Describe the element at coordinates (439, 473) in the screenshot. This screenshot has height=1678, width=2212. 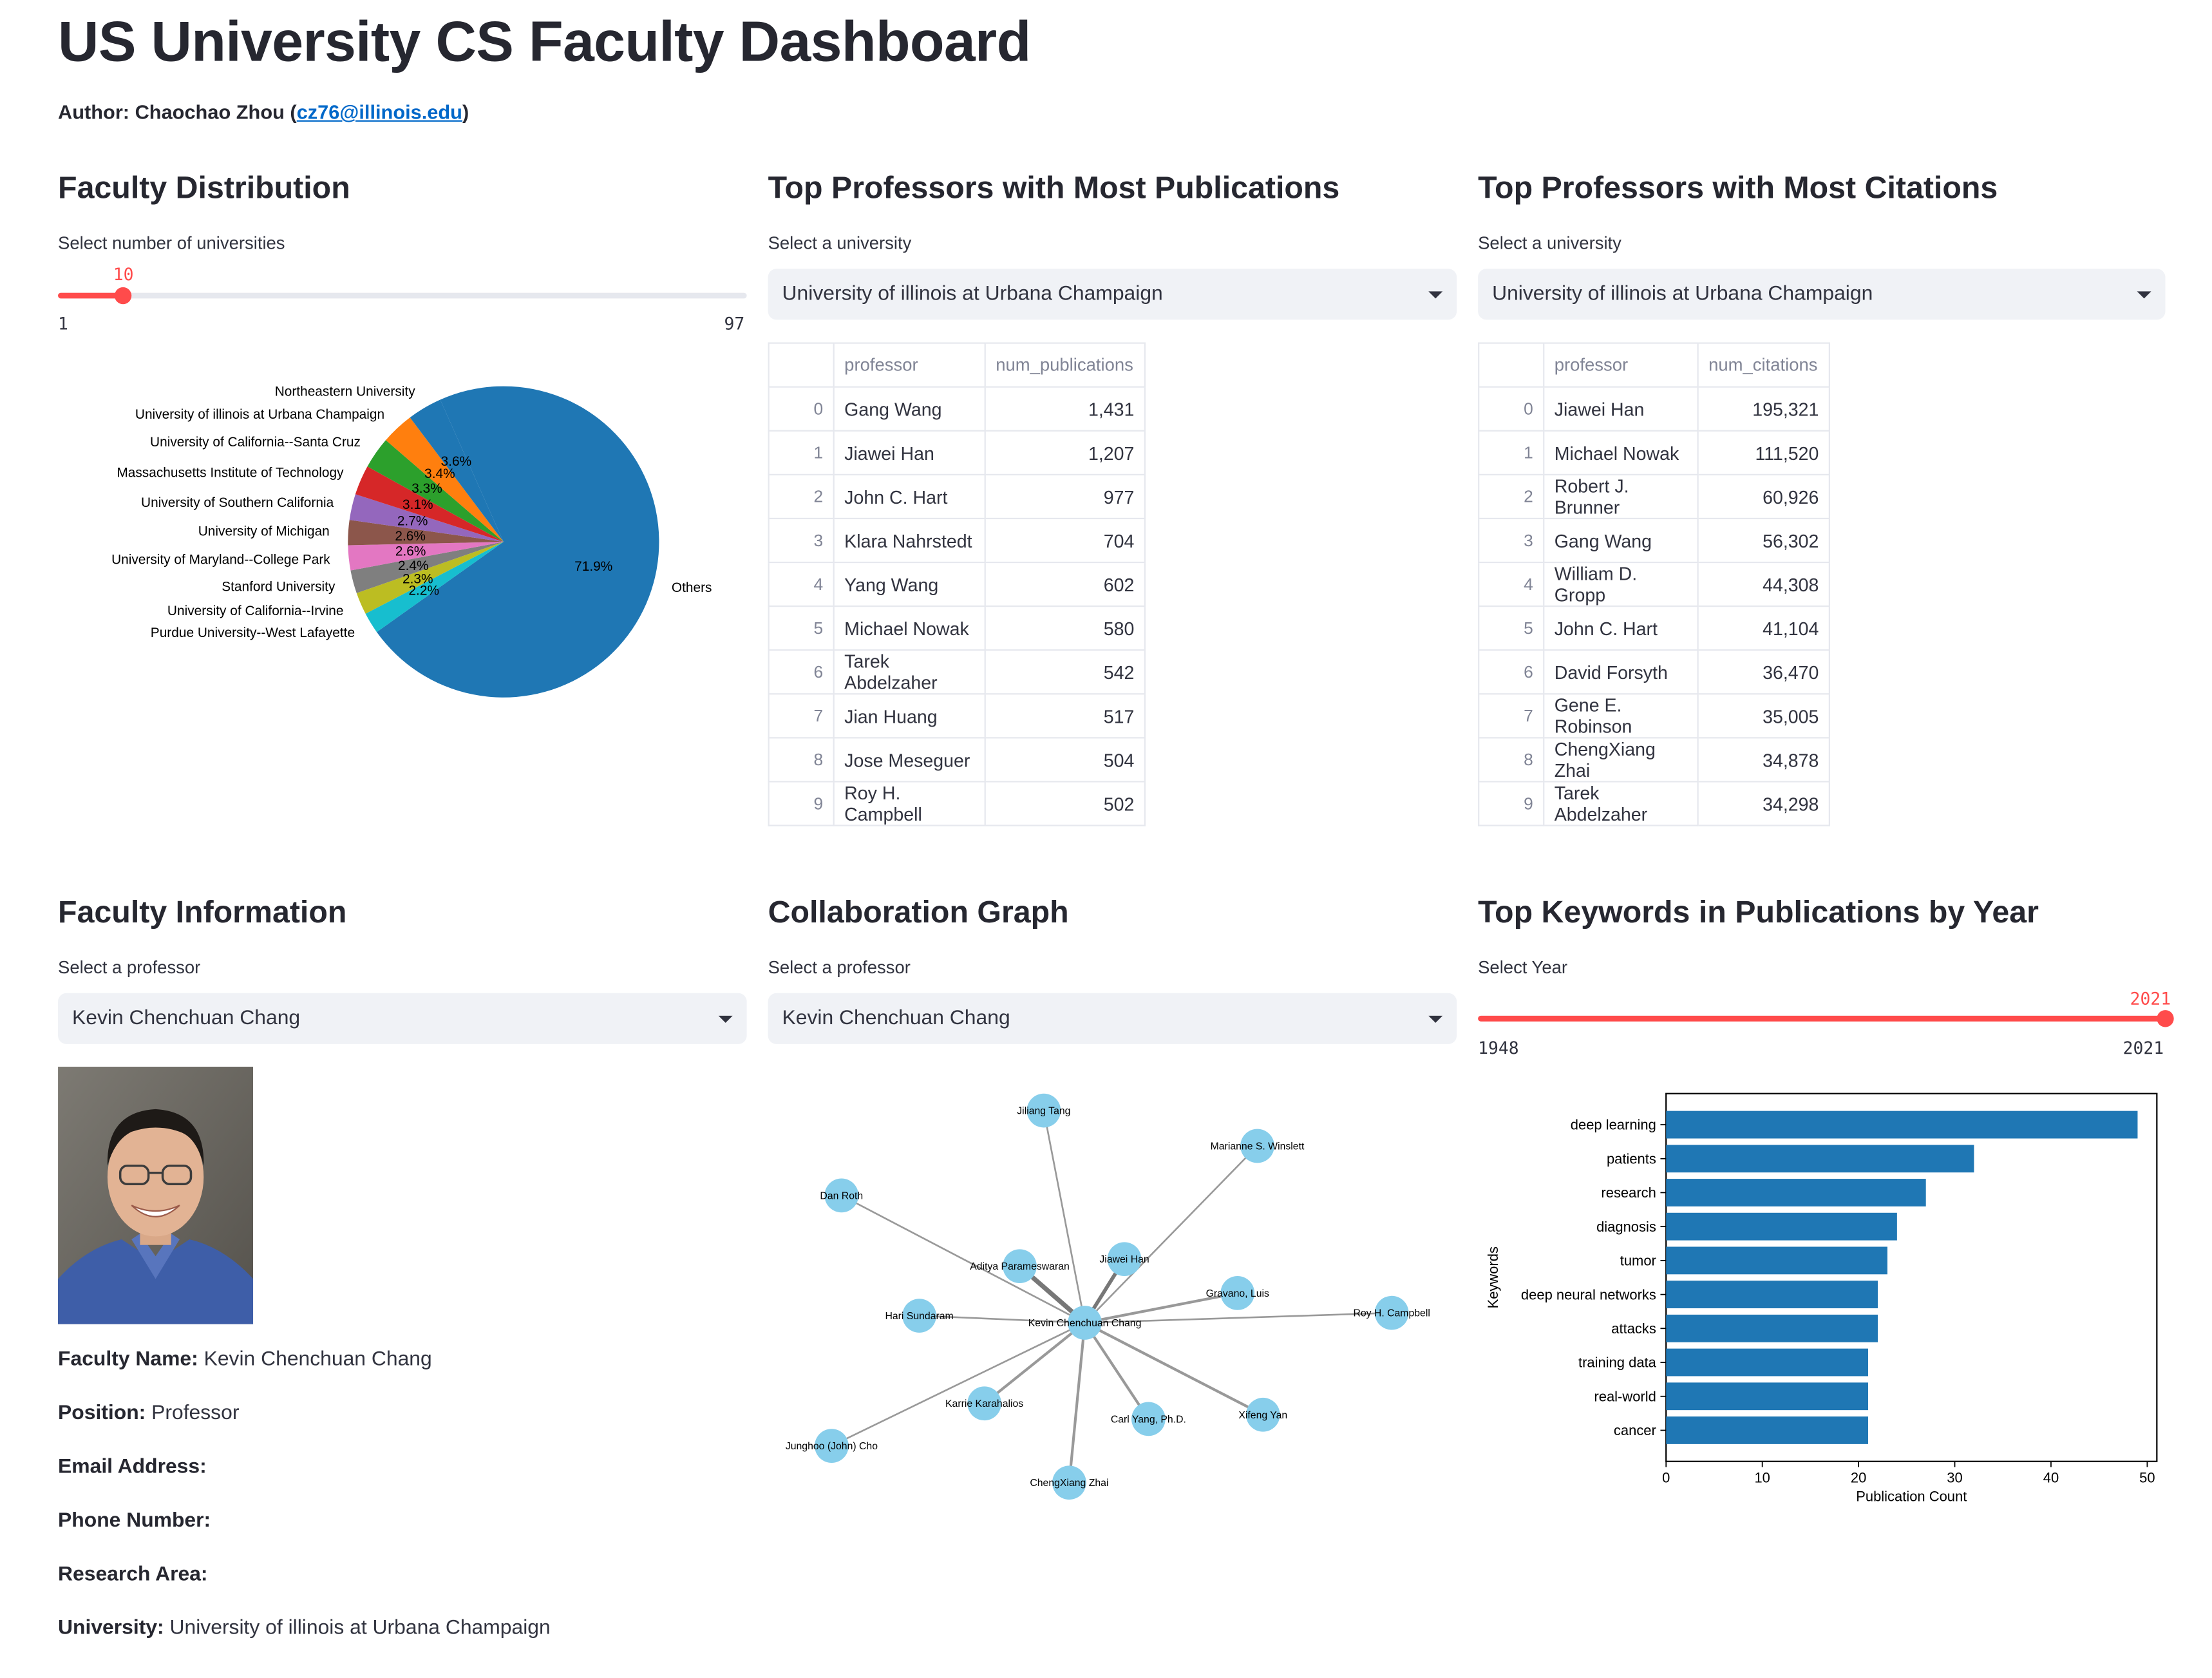
I see `pie-pct-label: 3.4%` at that location.